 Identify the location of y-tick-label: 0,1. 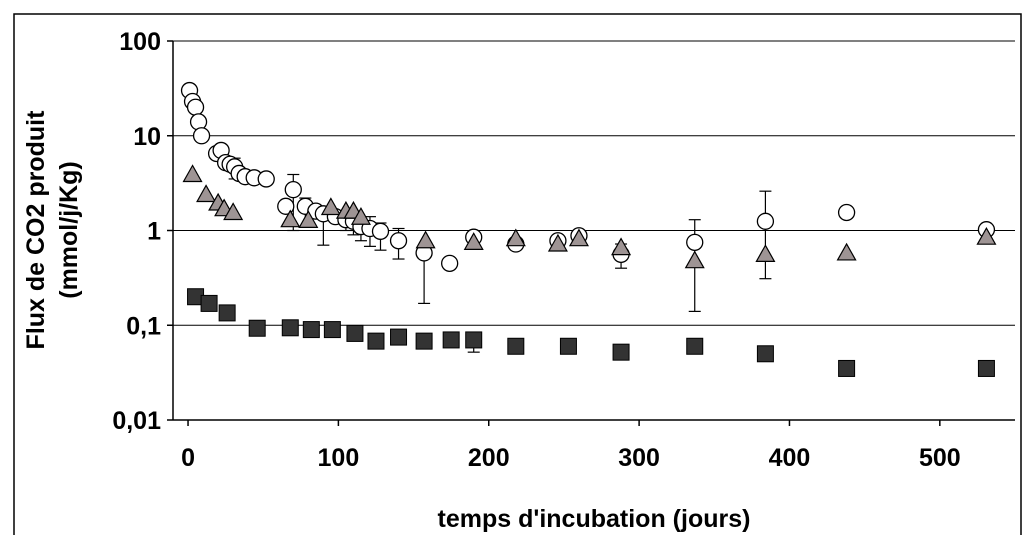
(143, 326).